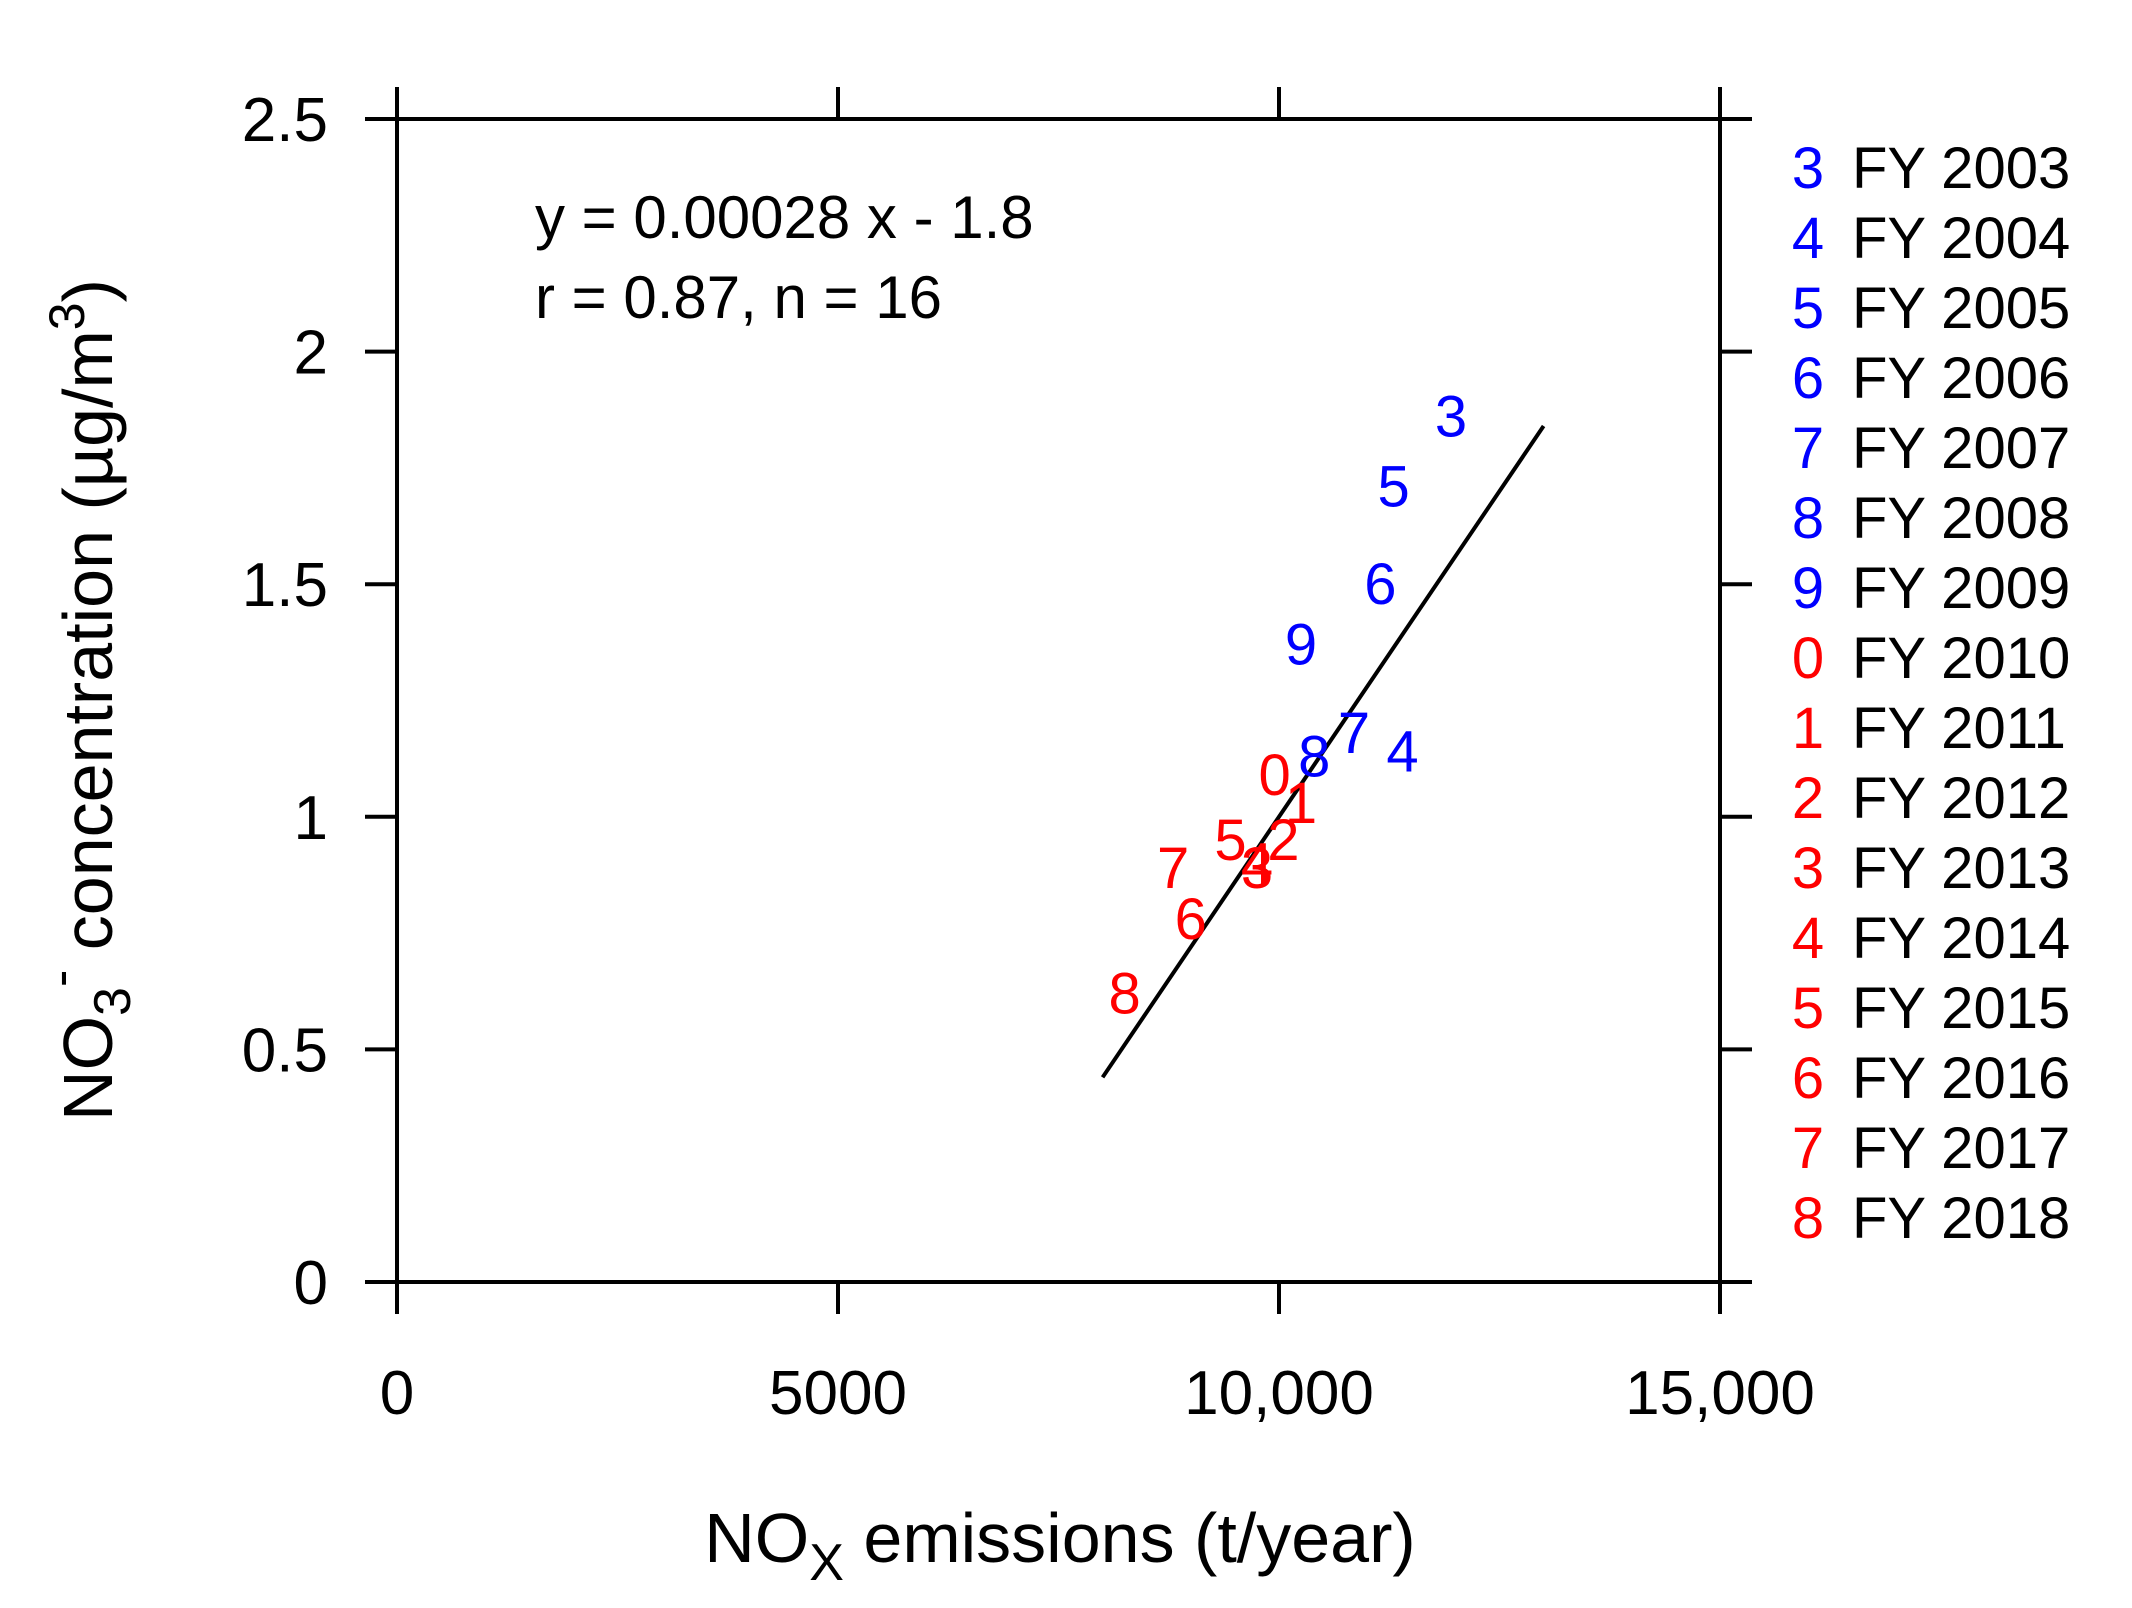 This screenshot has height=1608, width=2132. Describe the element at coordinates (1961, 938) in the screenshot. I see `legend-year-label: FY 2014` at that location.